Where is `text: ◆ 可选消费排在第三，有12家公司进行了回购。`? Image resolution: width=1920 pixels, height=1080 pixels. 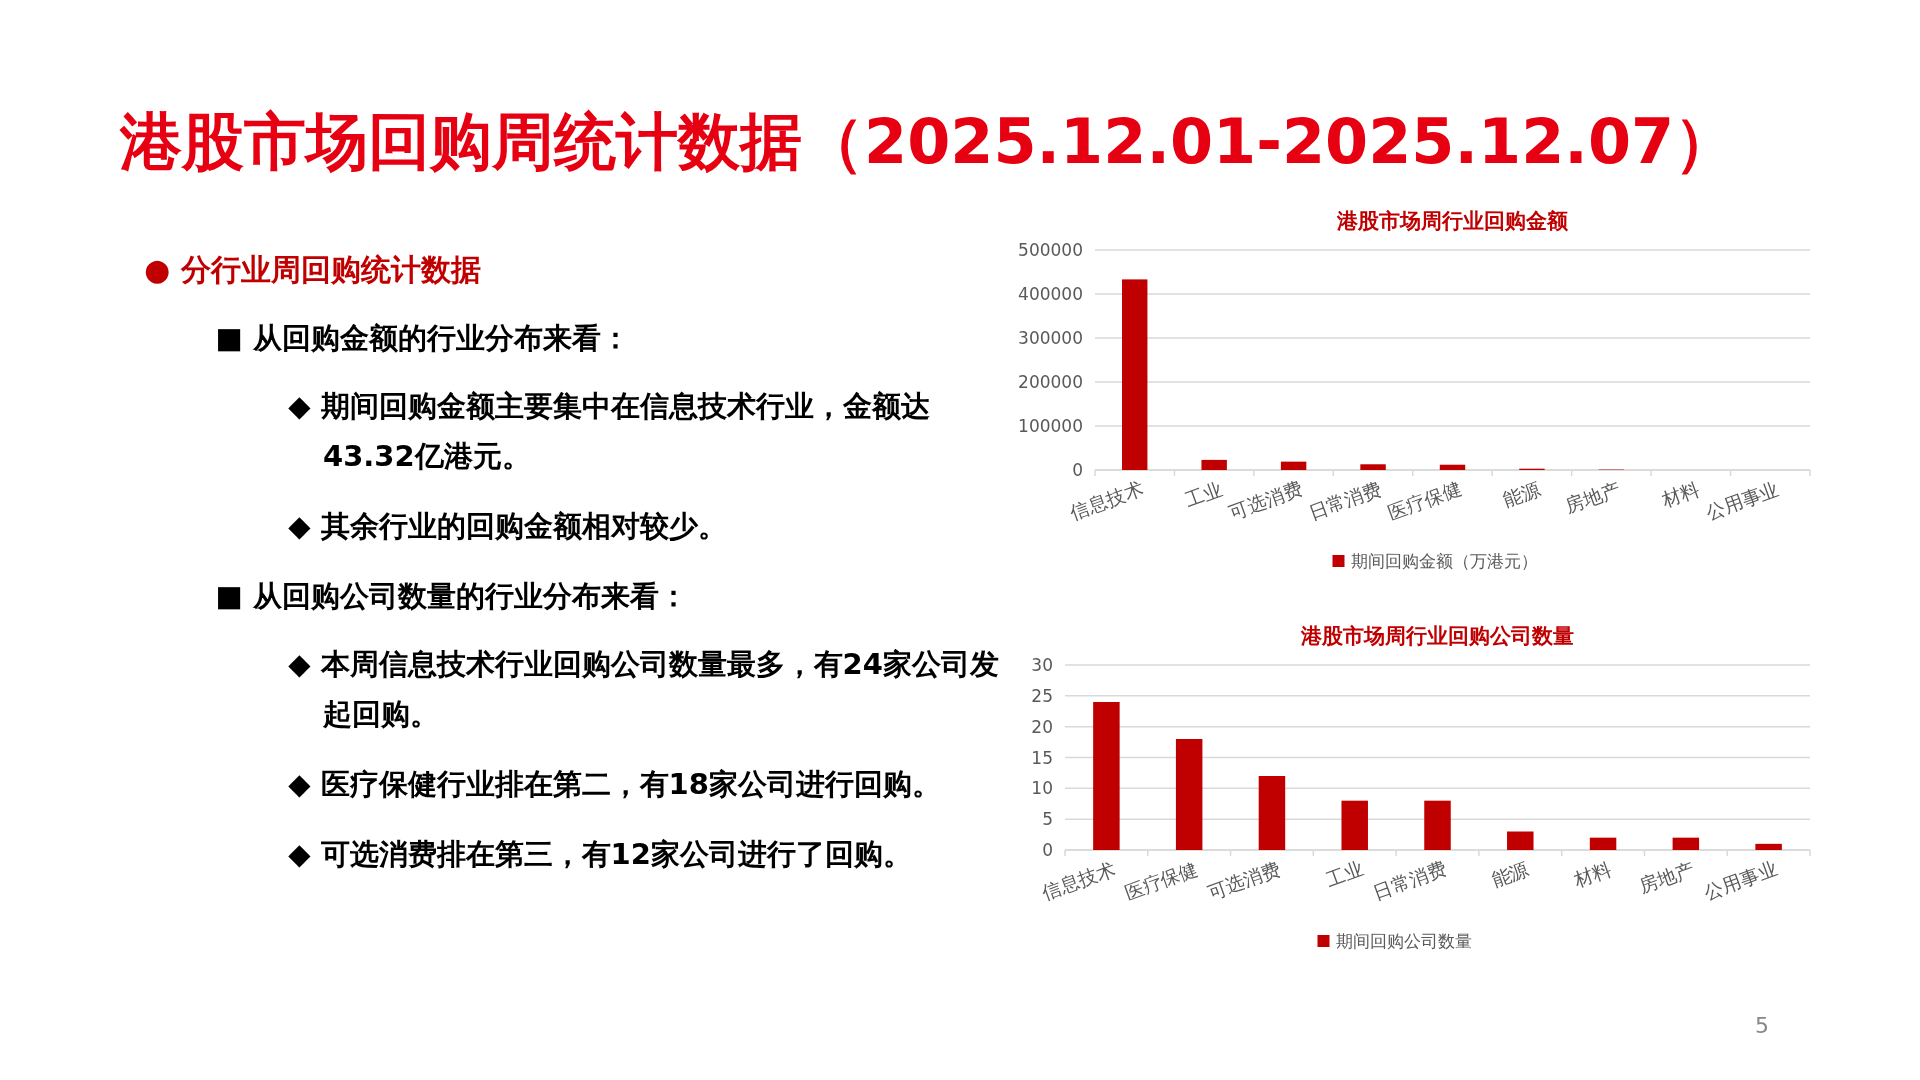
text: ◆ 可选消费排在第三，有12家公司进行了回购。 is located at coordinates (600, 854).